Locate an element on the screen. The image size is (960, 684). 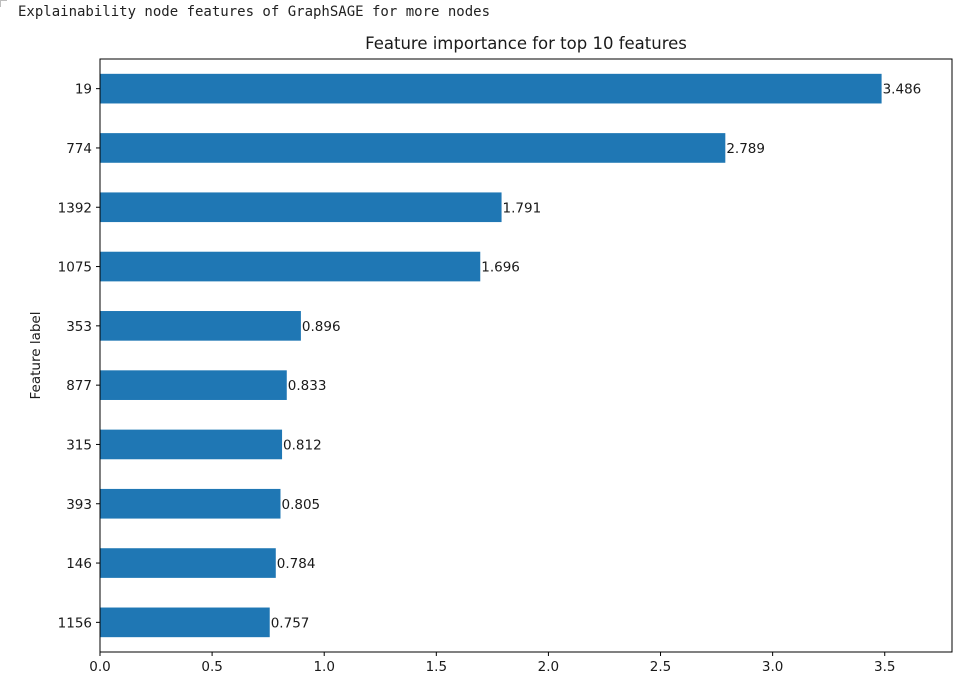
data-label-774: 2.789 is located at coordinates (745, 149).